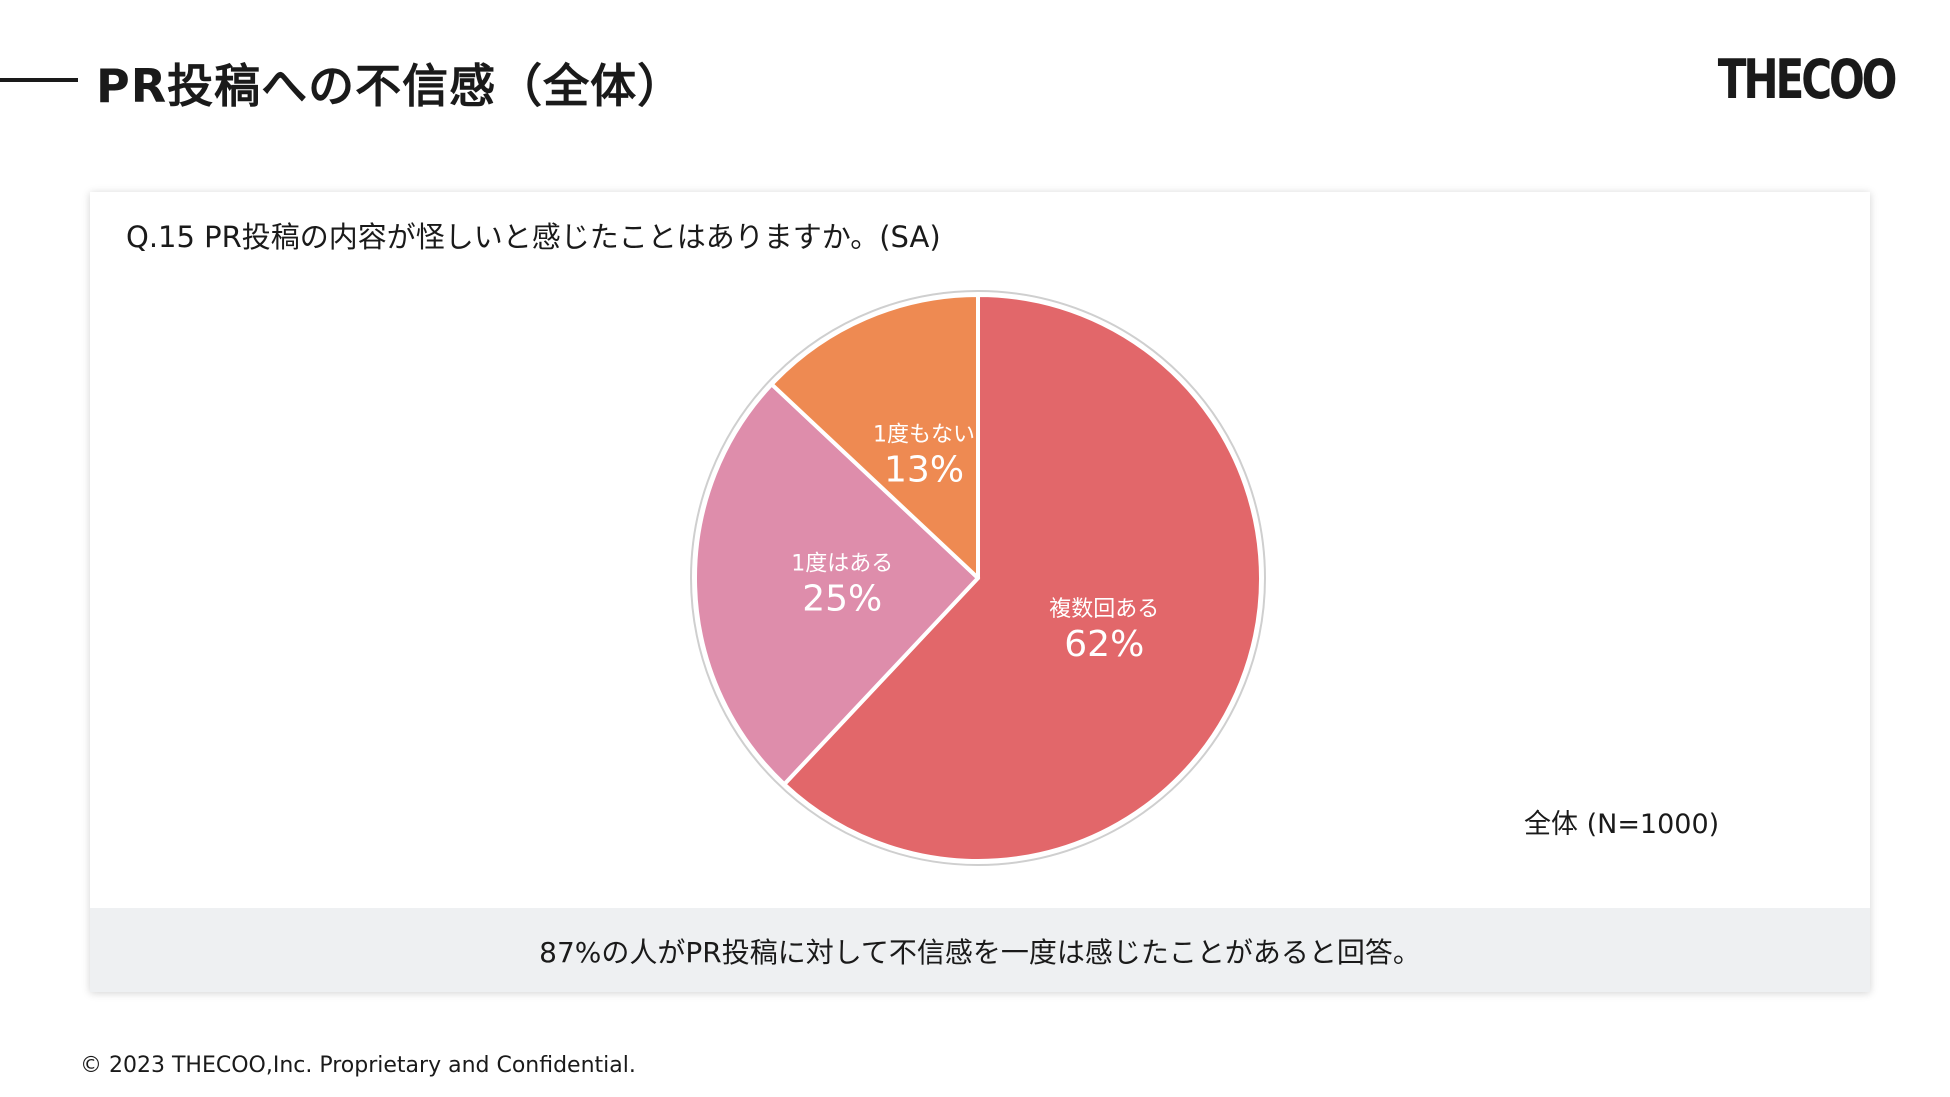  I want to click on summary-text: 87%の人がPR投稿に対して不信感を一度は感じたことがあると回答。, so click(980, 952).